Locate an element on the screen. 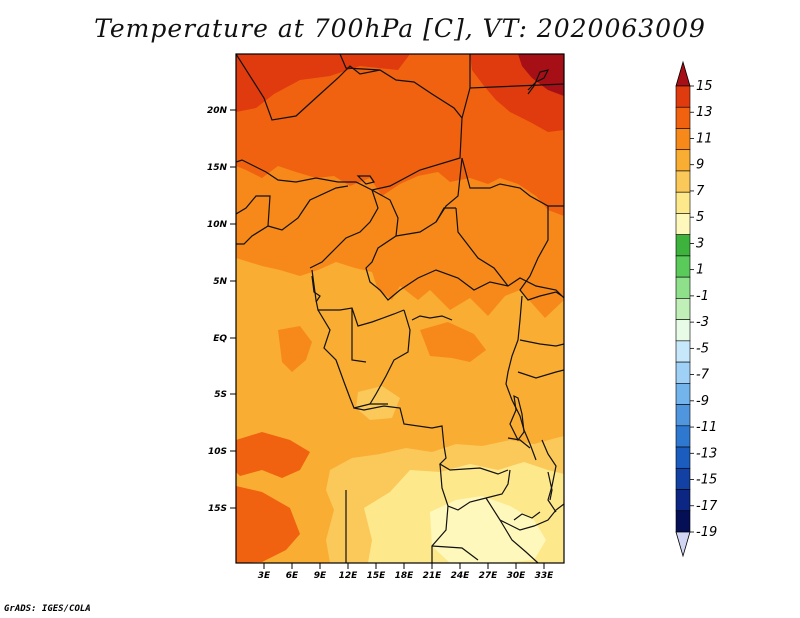  colorbar-label: -9 is located at coordinates (702, 401).